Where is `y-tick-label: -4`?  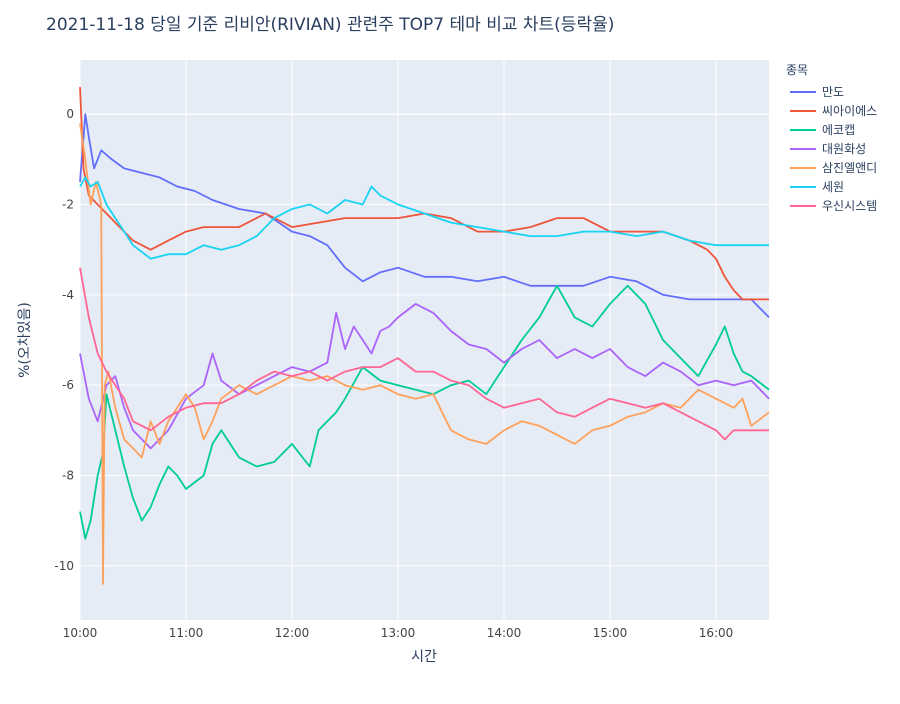 y-tick-label: -4 is located at coordinates (68, 295).